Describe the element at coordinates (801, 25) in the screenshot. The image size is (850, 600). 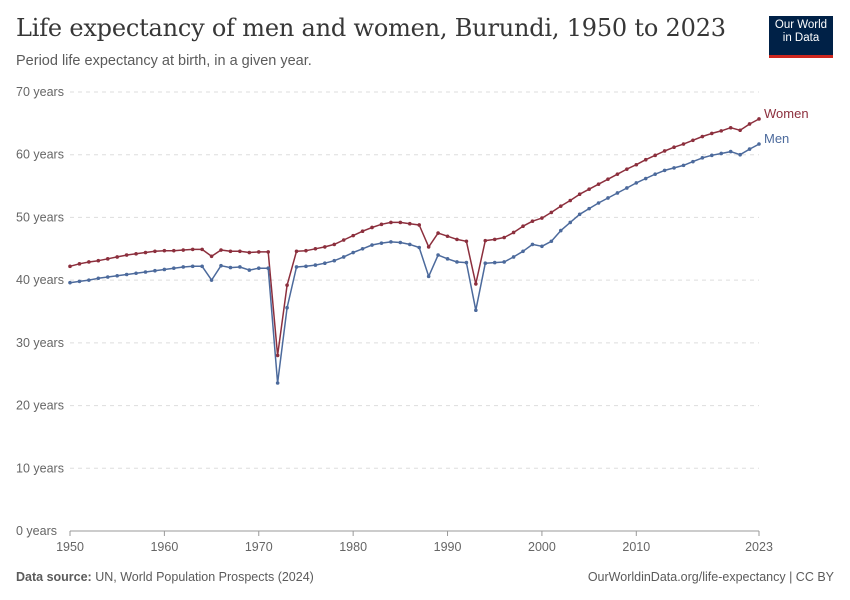
I see `logo-line-1: Our World` at that location.